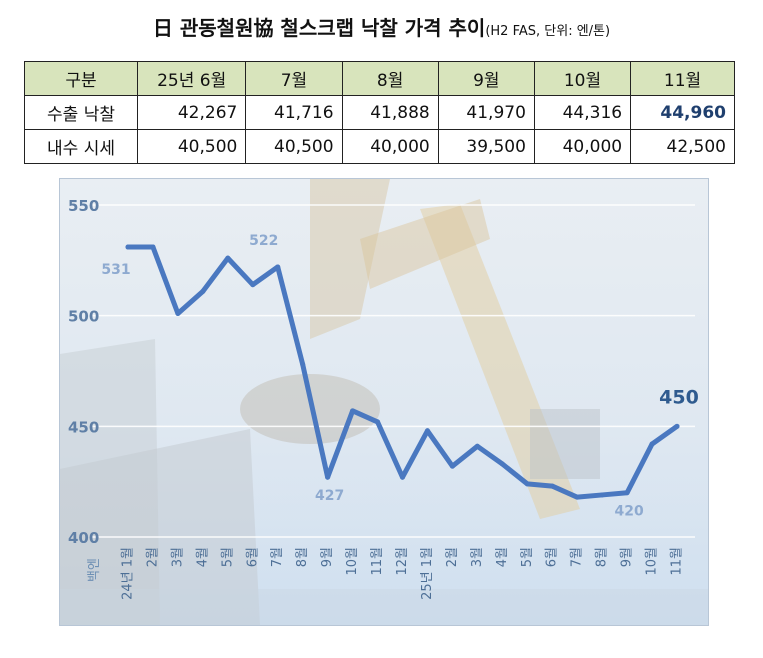 The height and width of the screenshot is (658, 763). I want to click on table-header-row: 구분 25년 6월 7월 8월 9월 10월 11월, so click(379, 78).